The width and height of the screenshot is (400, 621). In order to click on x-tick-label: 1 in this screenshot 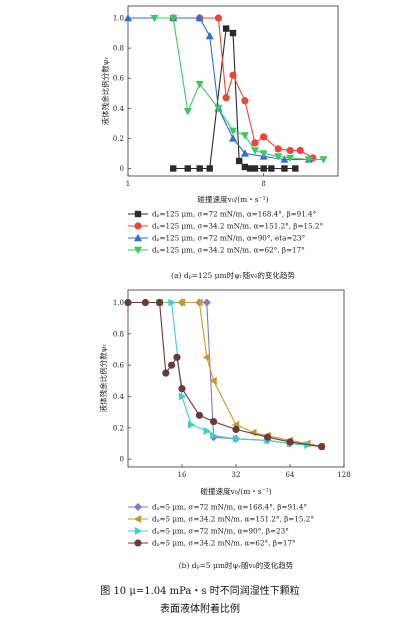, I will do `click(128, 184)`.